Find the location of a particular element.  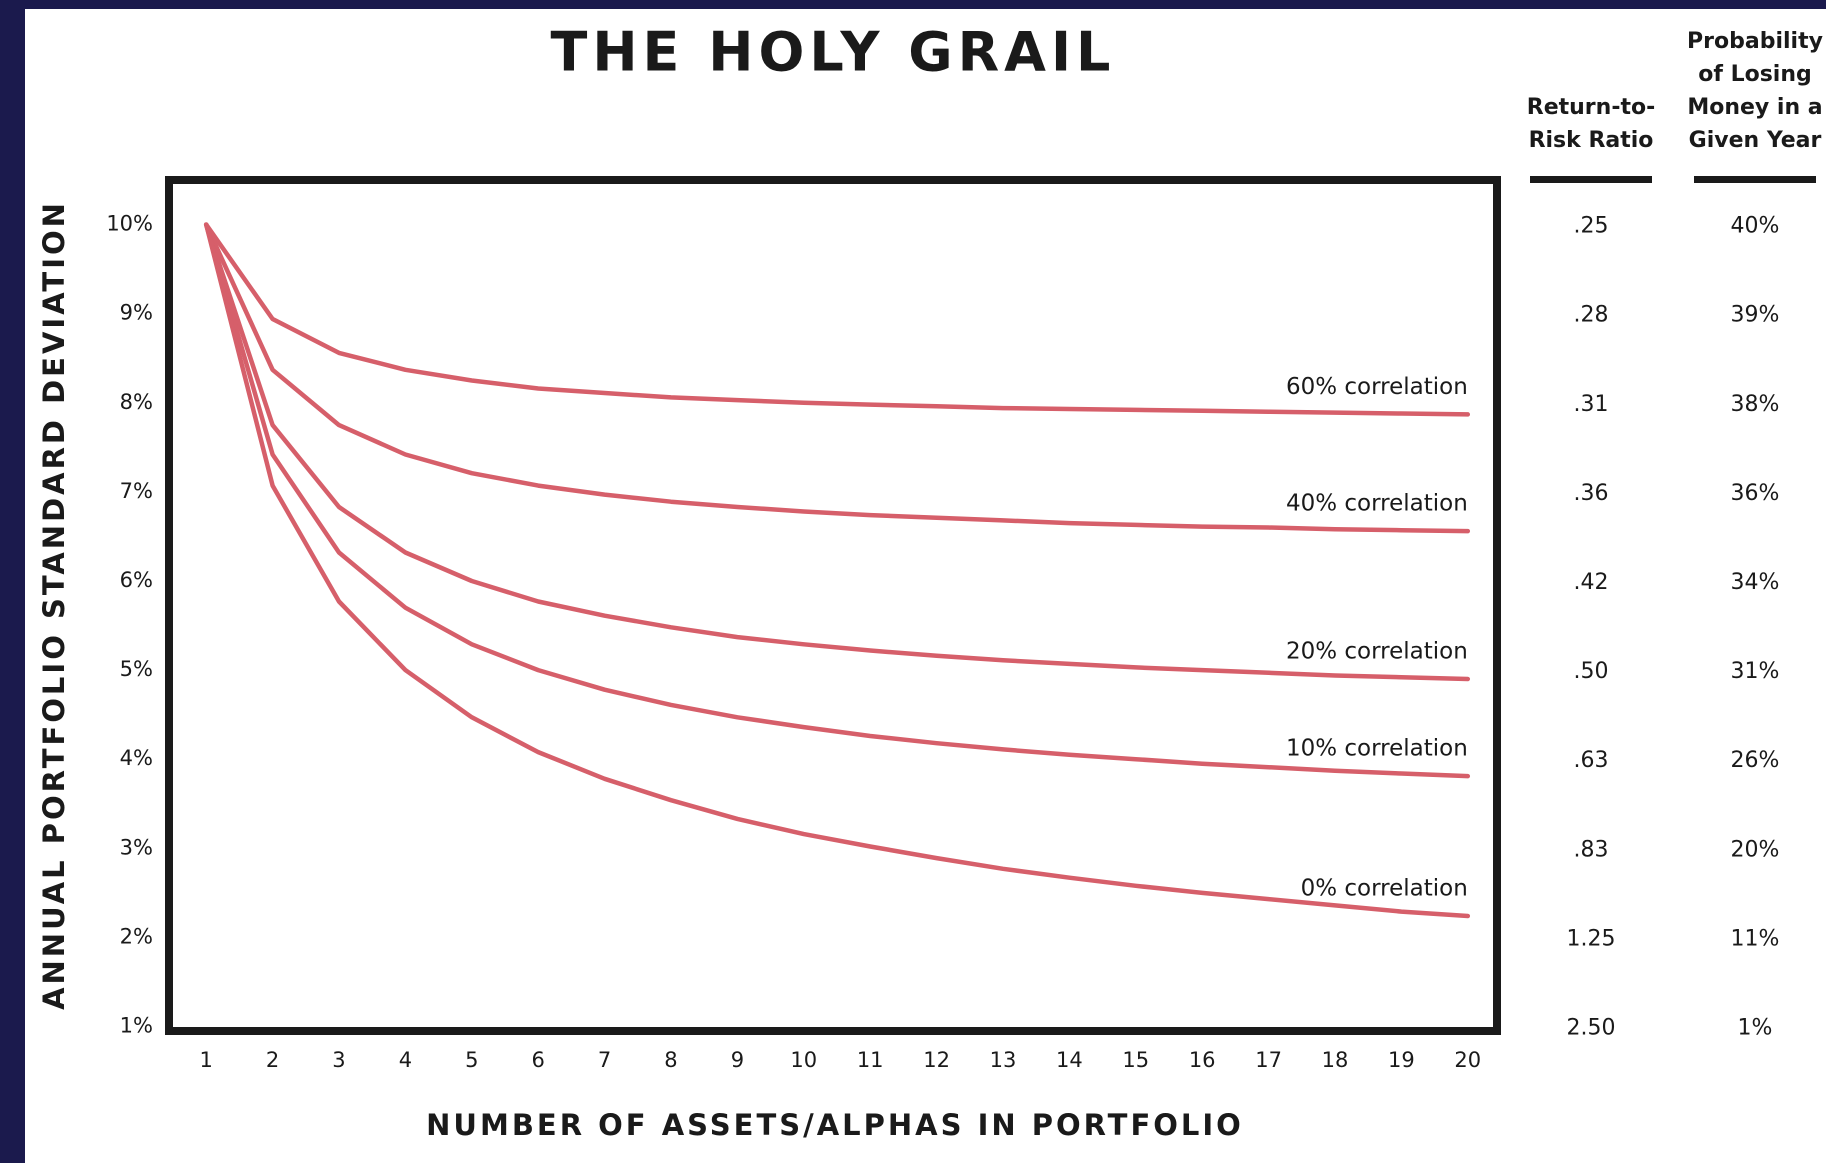

series-line is located at coordinates (837, 319).